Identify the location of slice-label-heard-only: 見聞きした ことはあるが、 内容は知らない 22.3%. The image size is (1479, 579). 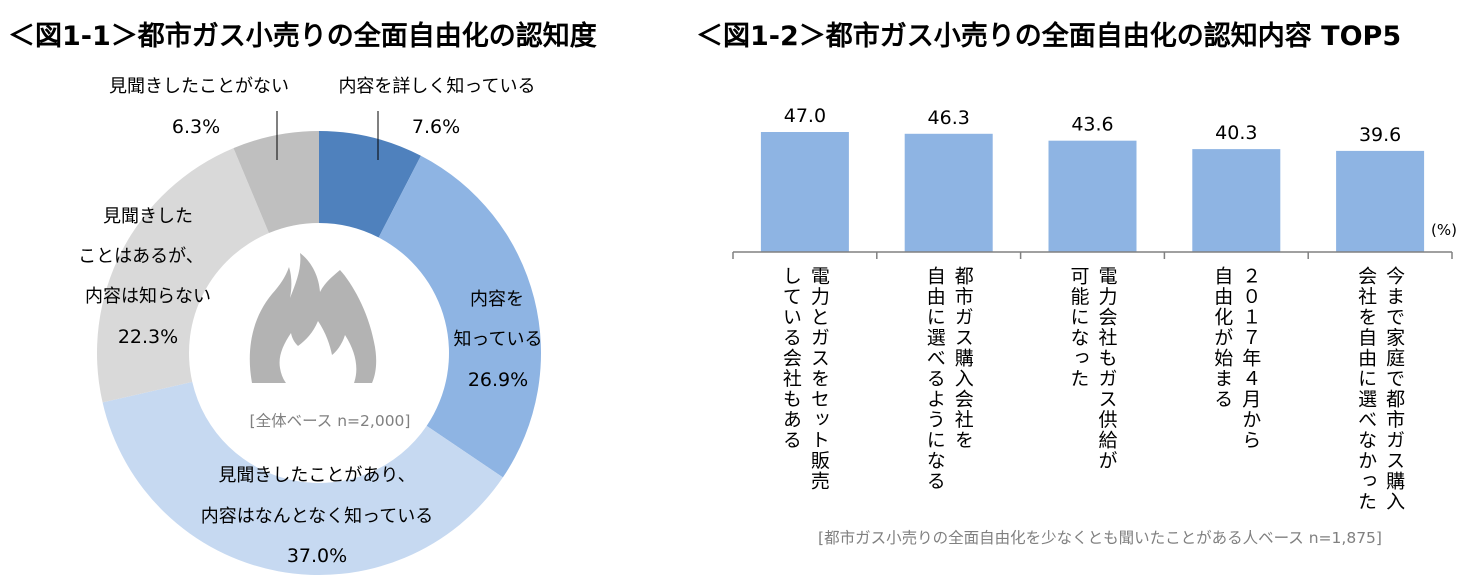
(144, 277).